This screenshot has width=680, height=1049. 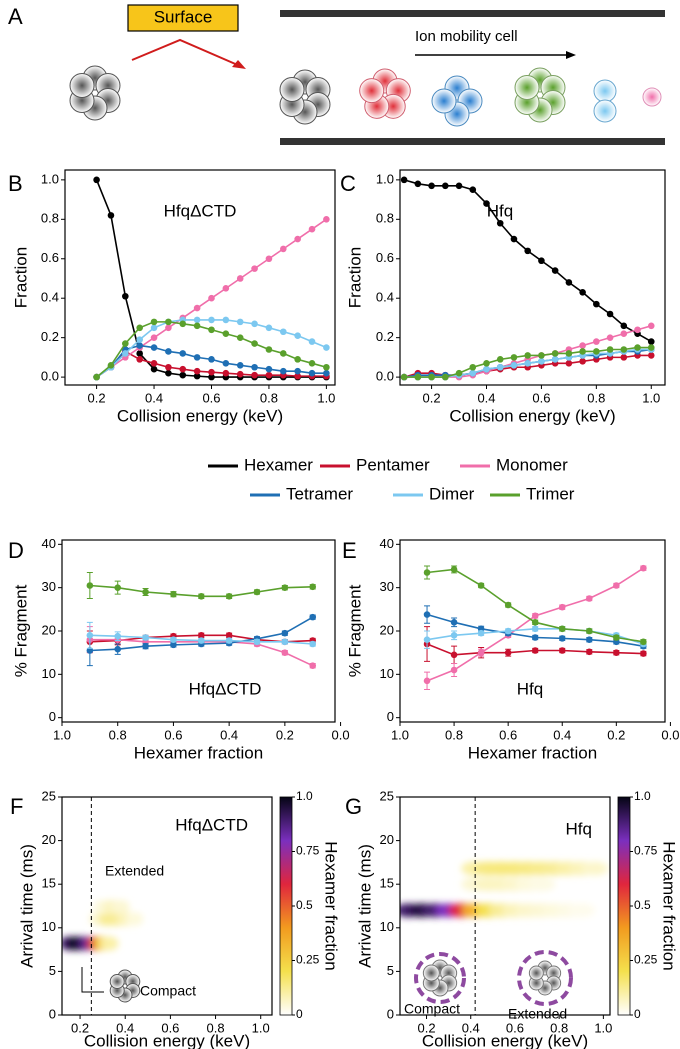 What do you see at coordinates (562, 734) in the screenshot?
I see `x-tick-label: 0.4` at bounding box center [562, 734].